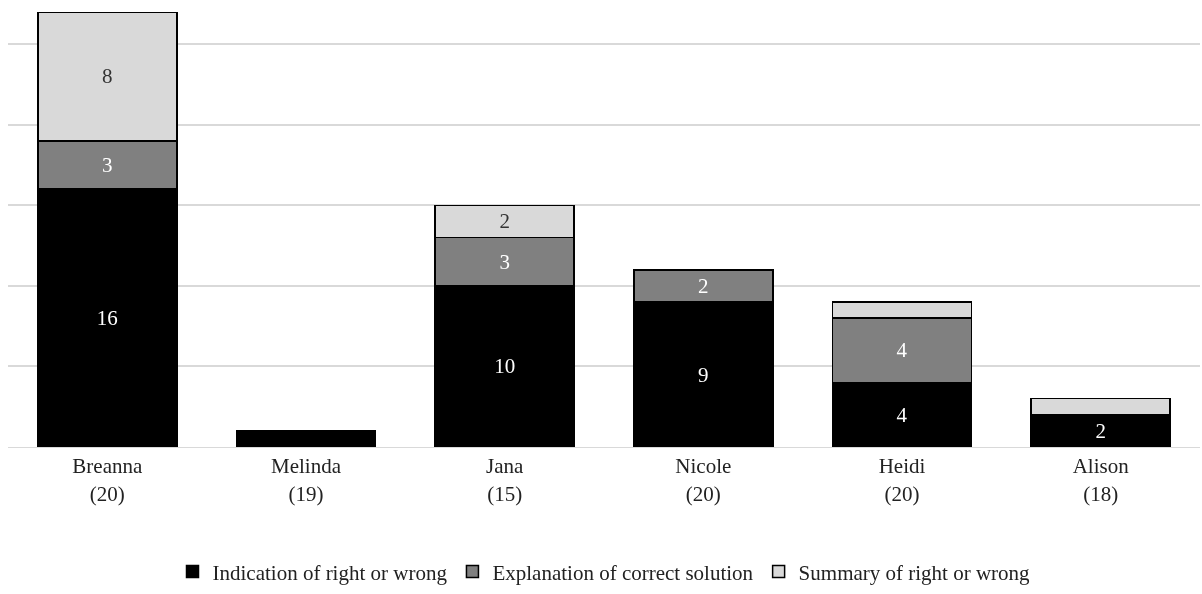 The image size is (1202, 594). Describe the element at coordinates (703, 374) in the screenshot. I see `data-label: 9` at that location.